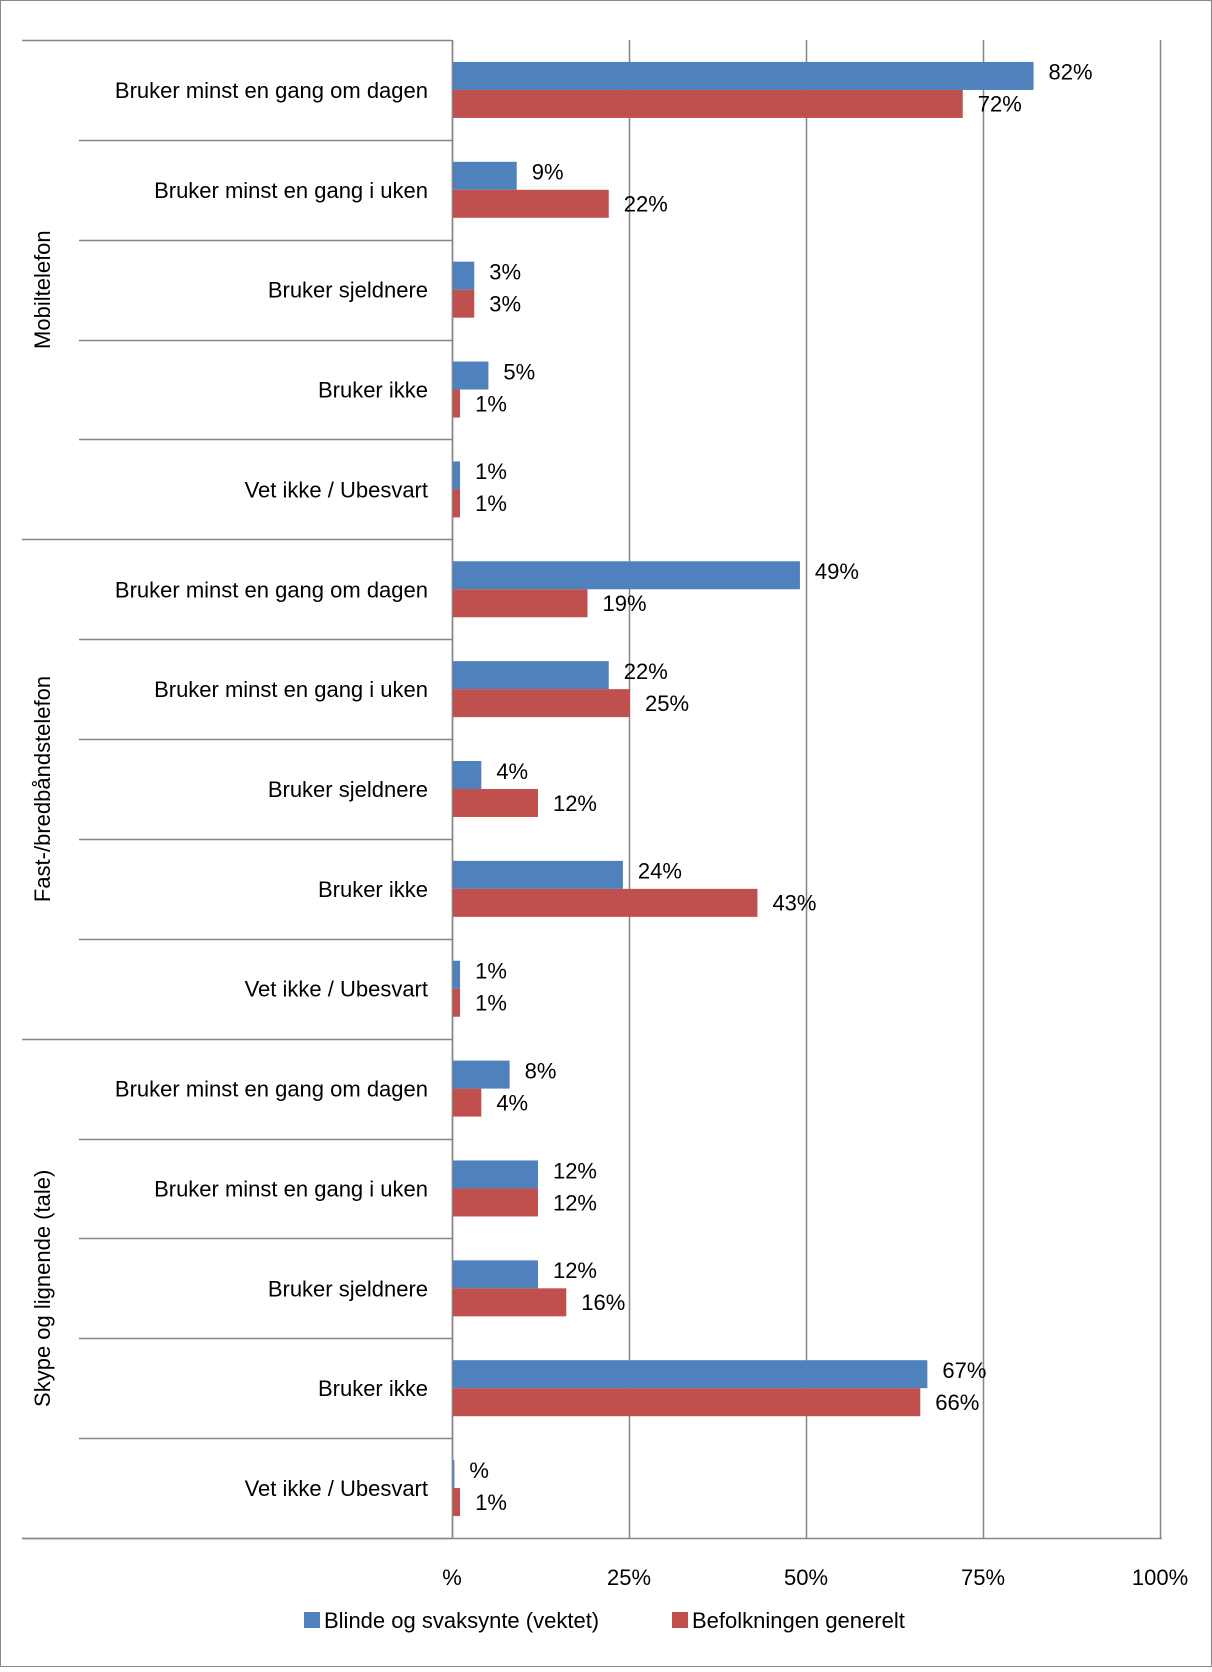  What do you see at coordinates (660, 871) in the screenshot?
I see `data-label-series-1: 24%` at bounding box center [660, 871].